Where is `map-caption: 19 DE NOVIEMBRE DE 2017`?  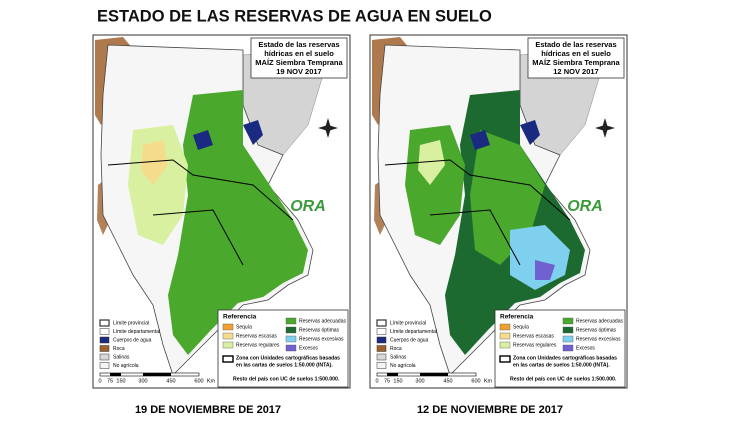 map-caption: 19 DE NOVIEMBRE DE 2017 is located at coordinates (208, 410).